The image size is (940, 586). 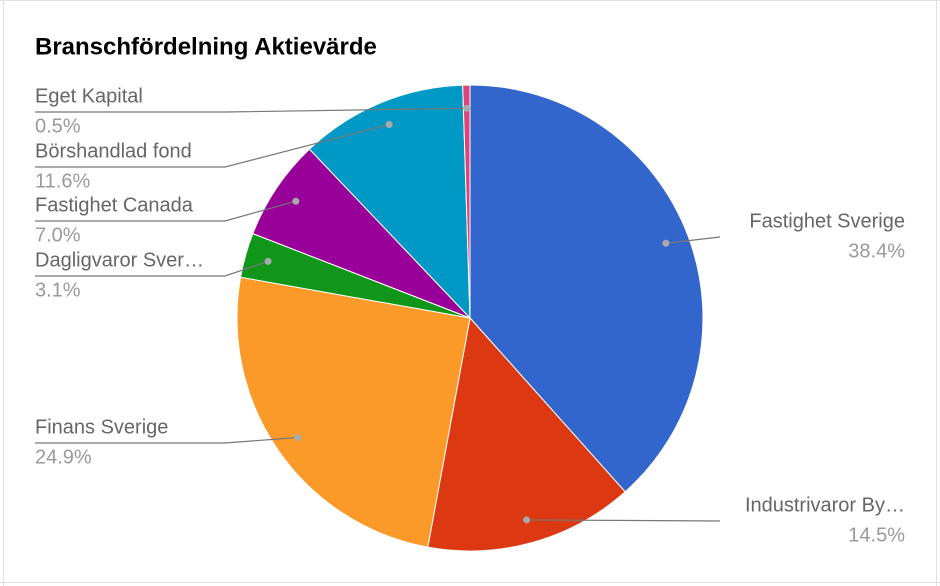 What do you see at coordinates (89, 96) in the screenshot?
I see `slice-label: Eget Kapital` at bounding box center [89, 96].